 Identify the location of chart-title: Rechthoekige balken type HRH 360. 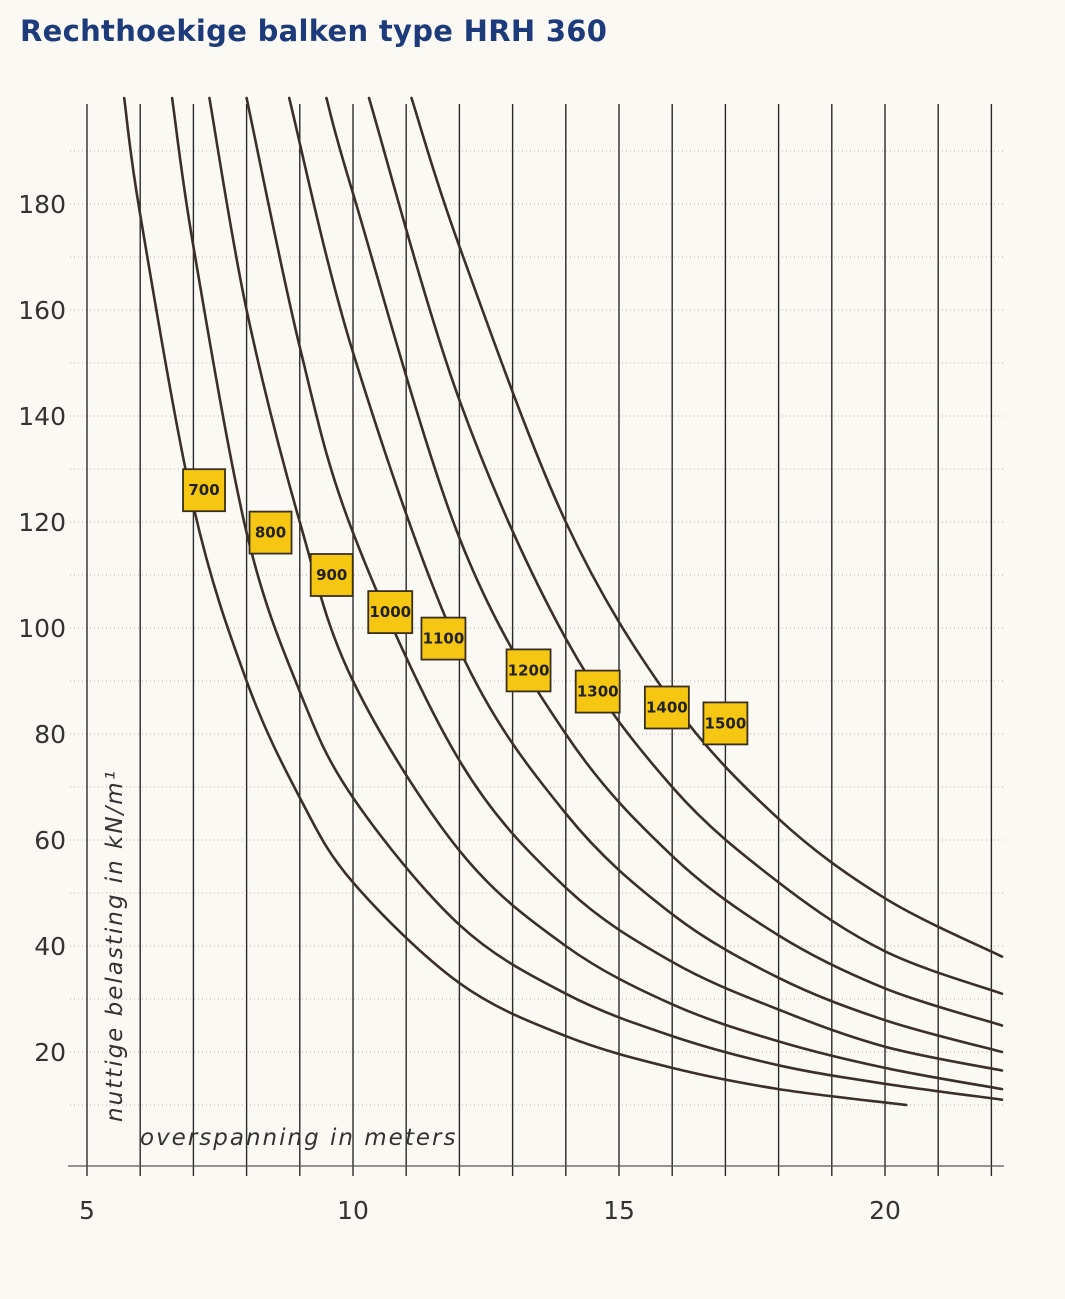
(314, 31).